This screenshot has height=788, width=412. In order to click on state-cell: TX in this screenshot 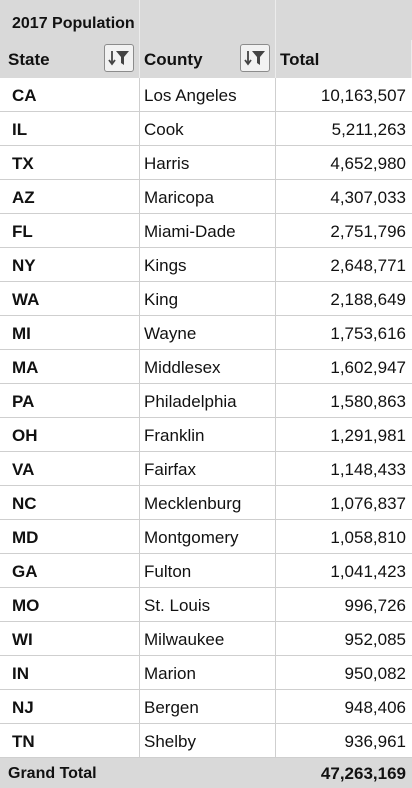, I will do `click(70, 162)`.